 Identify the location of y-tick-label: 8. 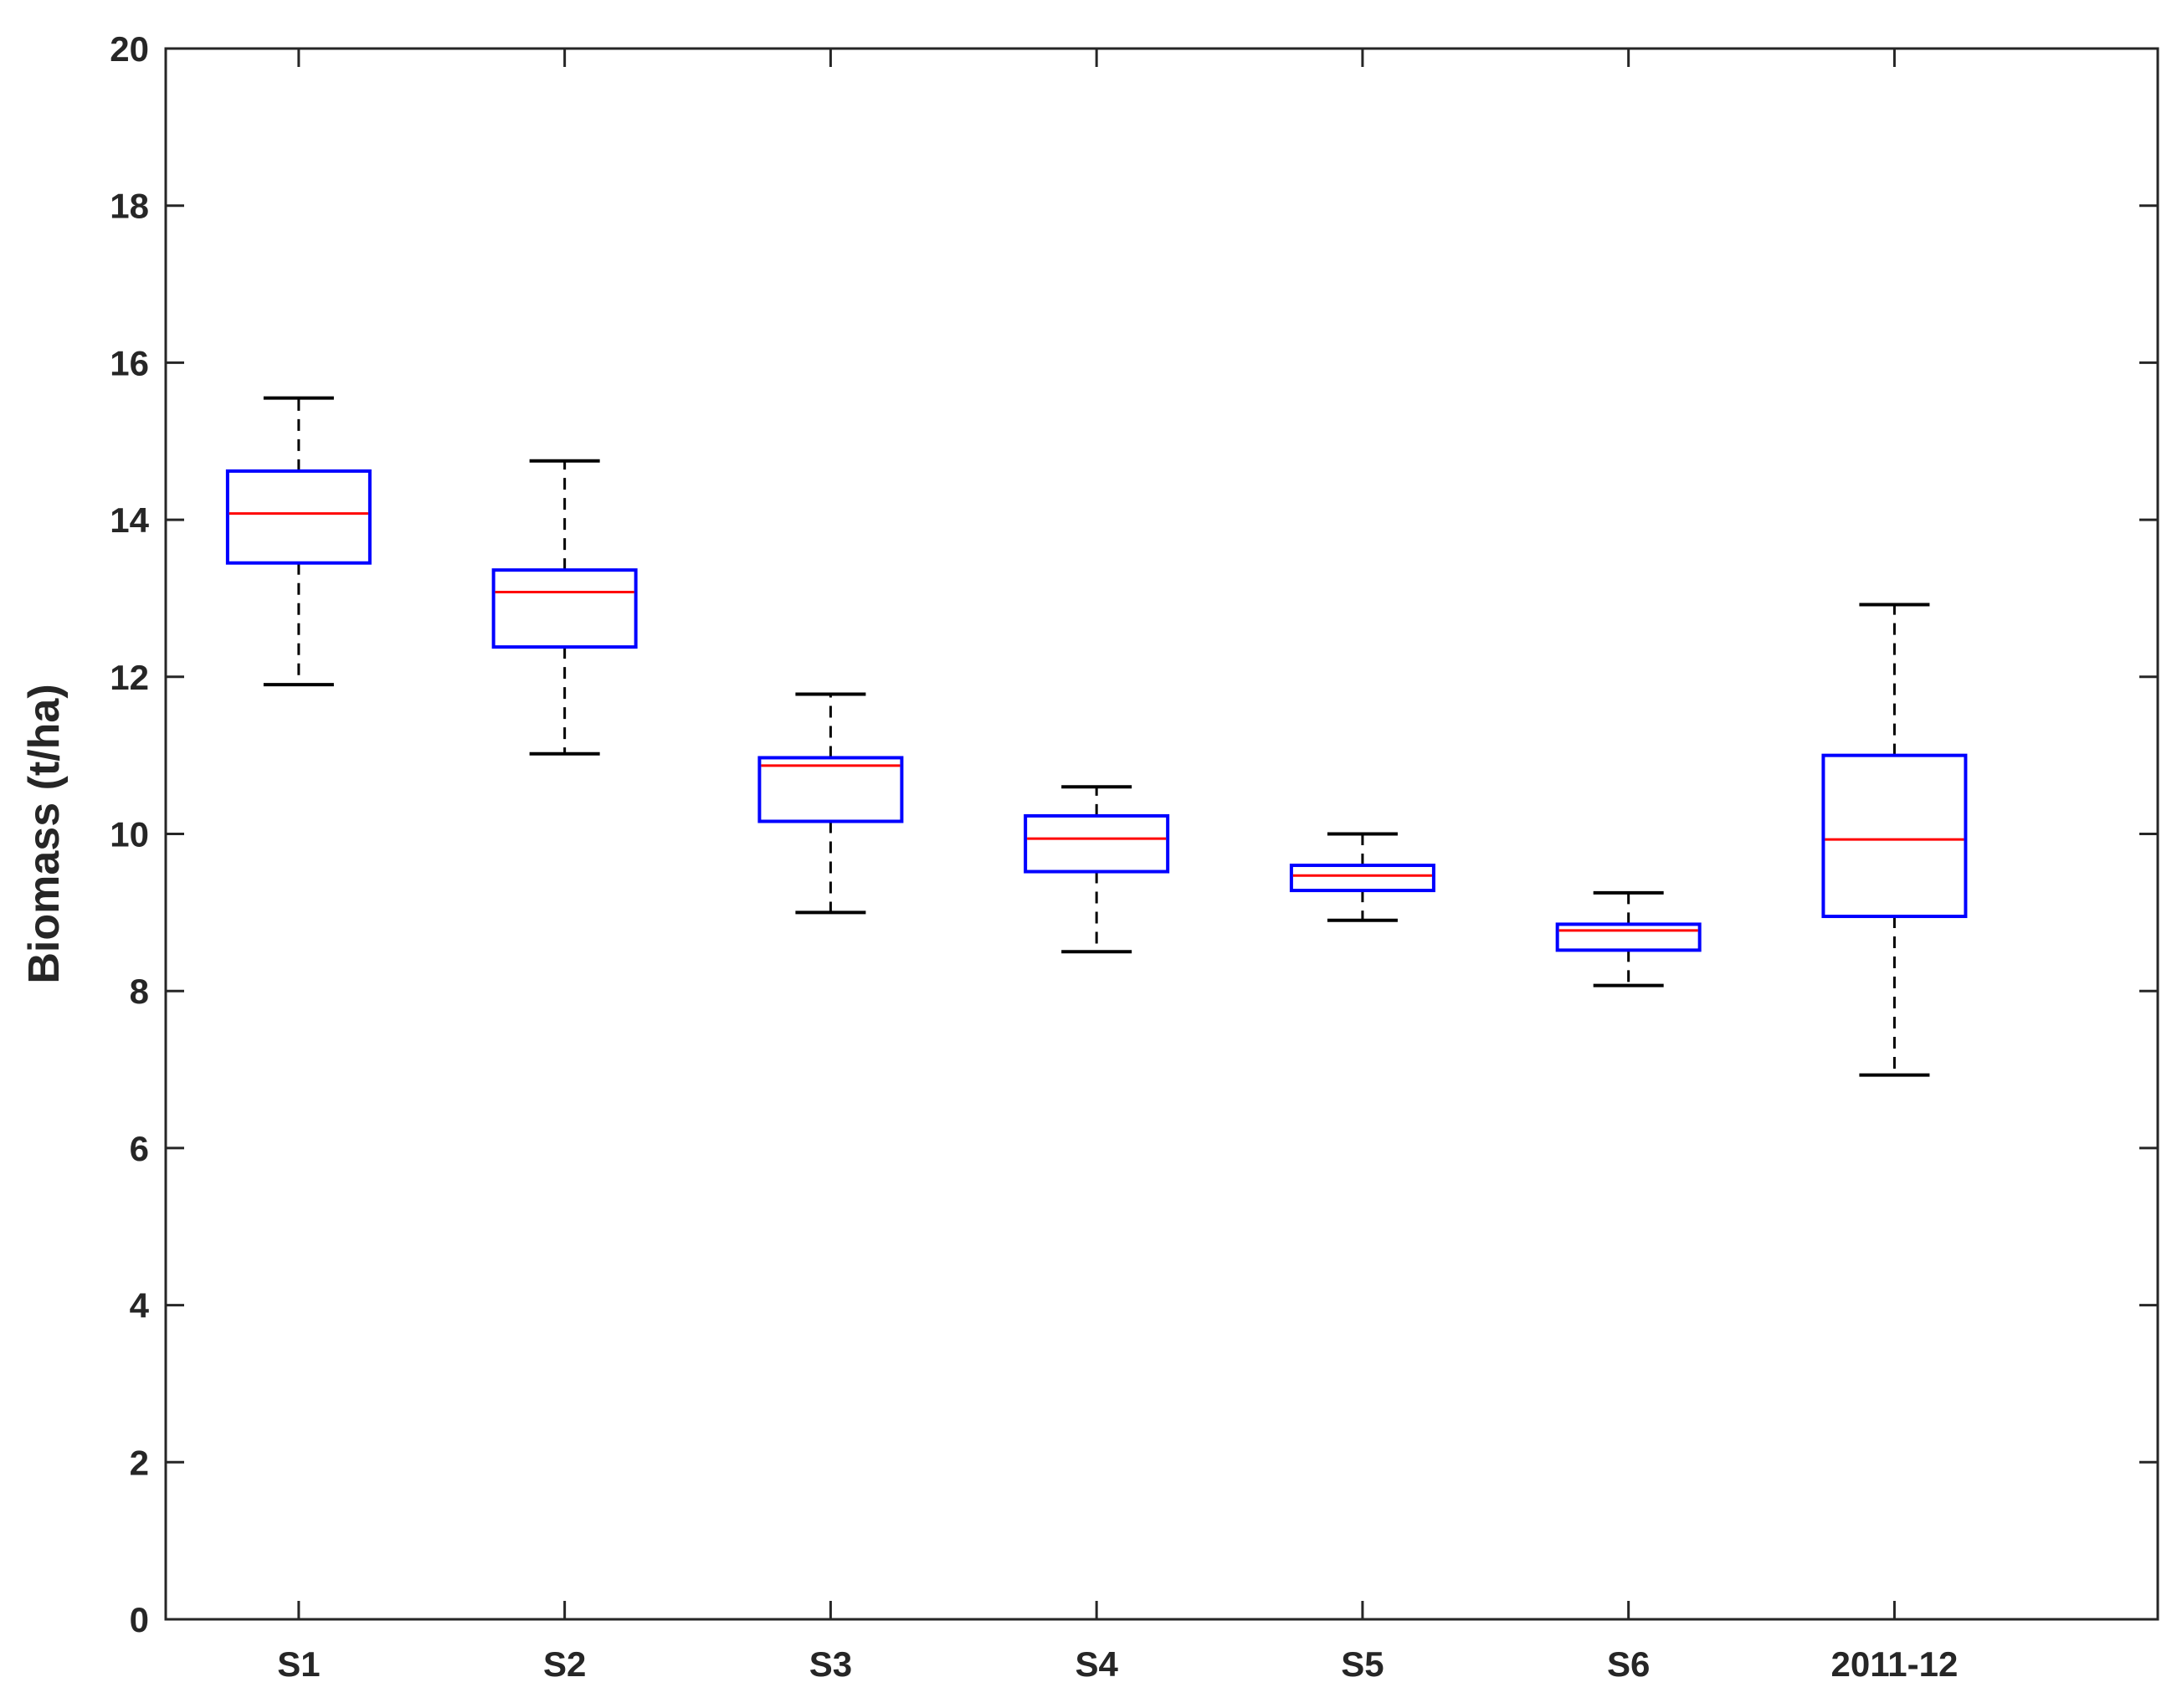
(139, 991).